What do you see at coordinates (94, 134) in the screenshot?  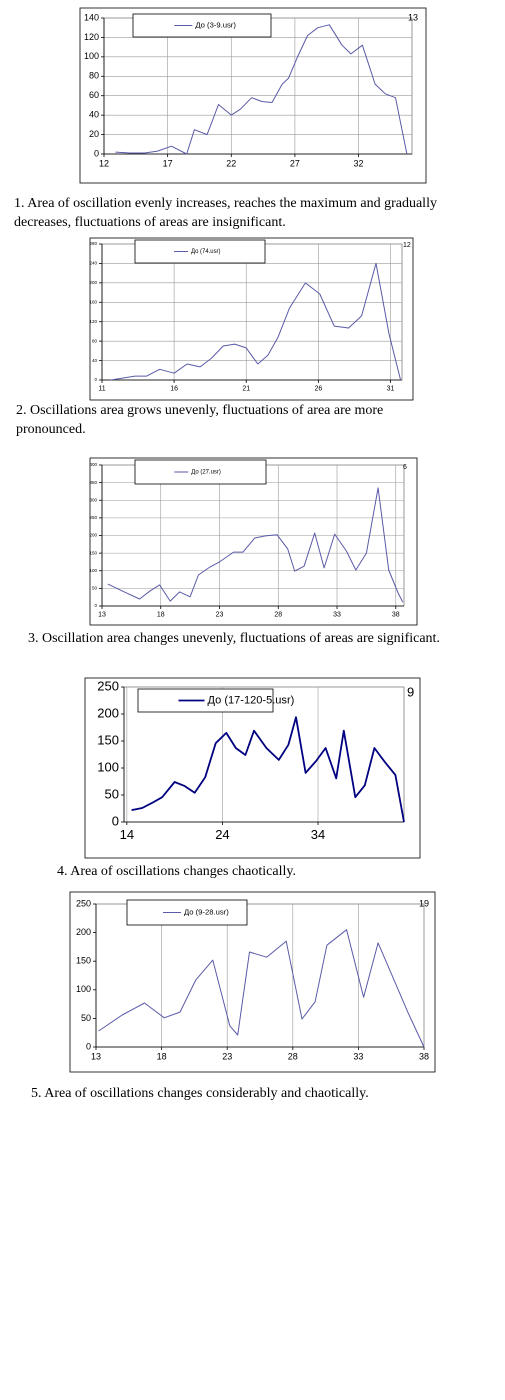 I see `y-tick-label: 20` at bounding box center [94, 134].